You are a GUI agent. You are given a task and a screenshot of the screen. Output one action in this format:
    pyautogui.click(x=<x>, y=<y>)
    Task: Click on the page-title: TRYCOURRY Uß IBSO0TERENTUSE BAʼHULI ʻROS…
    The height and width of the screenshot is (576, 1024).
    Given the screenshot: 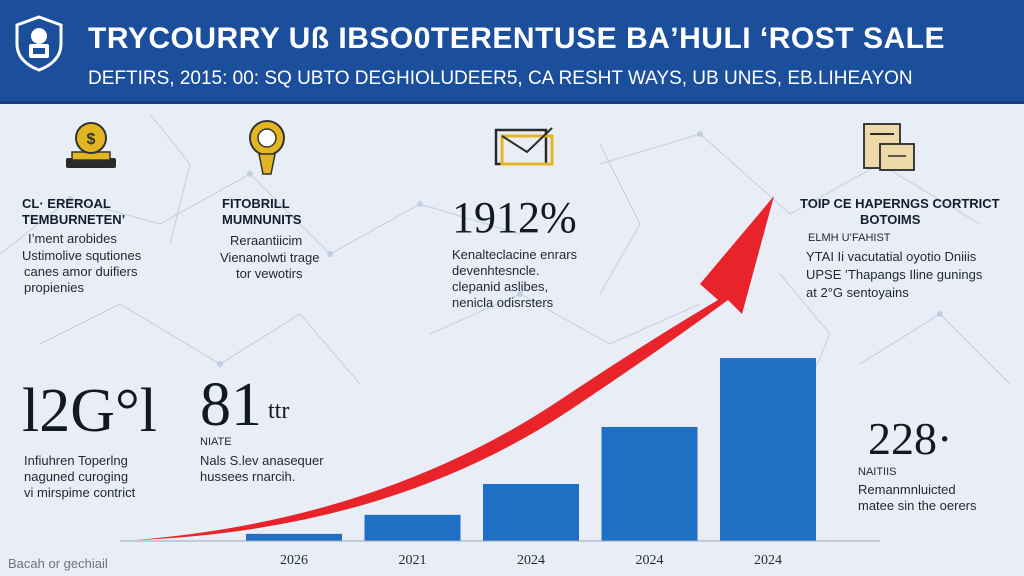 What is the action you would take?
    pyautogui.click(x=516, y=38)
    